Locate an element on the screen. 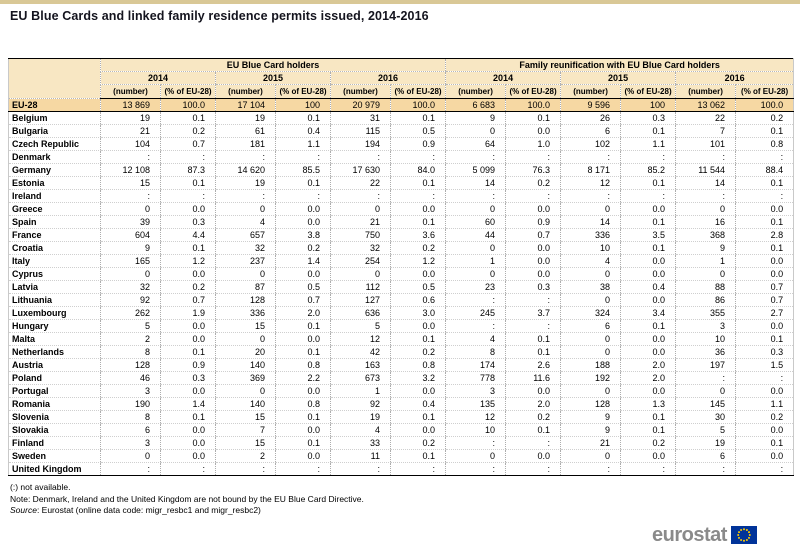 This screenshot has width=800, height=555. value-cell: 102 is located at coordinates (590, 144).